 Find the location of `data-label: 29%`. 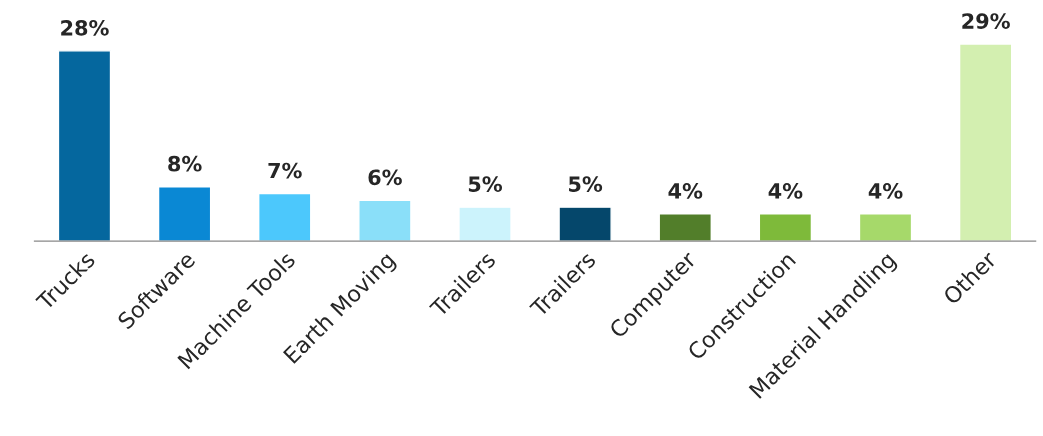

data-label: 29% is located at coordinates (986, 21).